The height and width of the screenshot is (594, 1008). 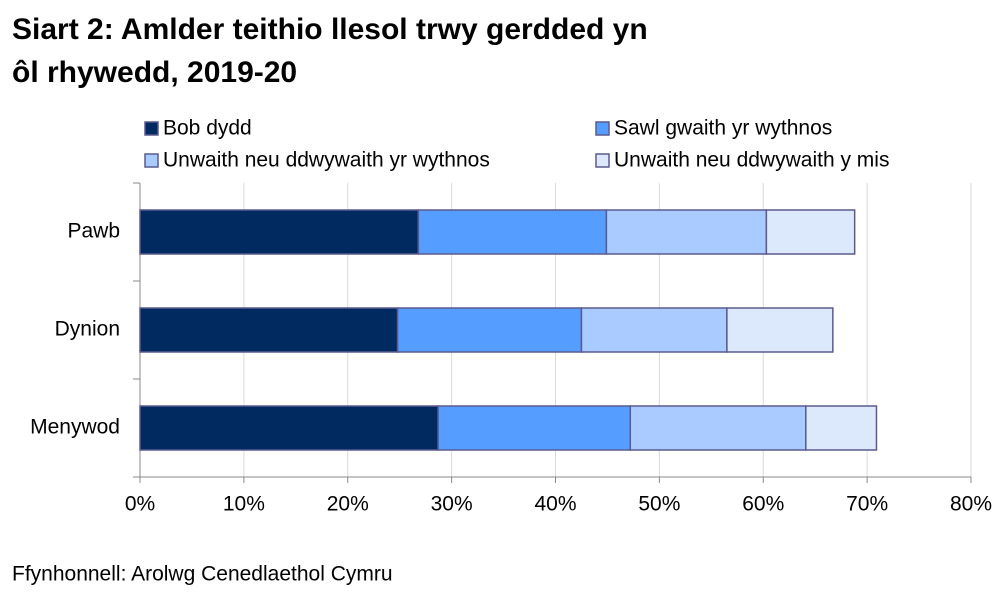 What do you see at coordinates (75, 427) in the screenshot?
I see `y-tick-label: Menywod` at bounding box center [75, 427].